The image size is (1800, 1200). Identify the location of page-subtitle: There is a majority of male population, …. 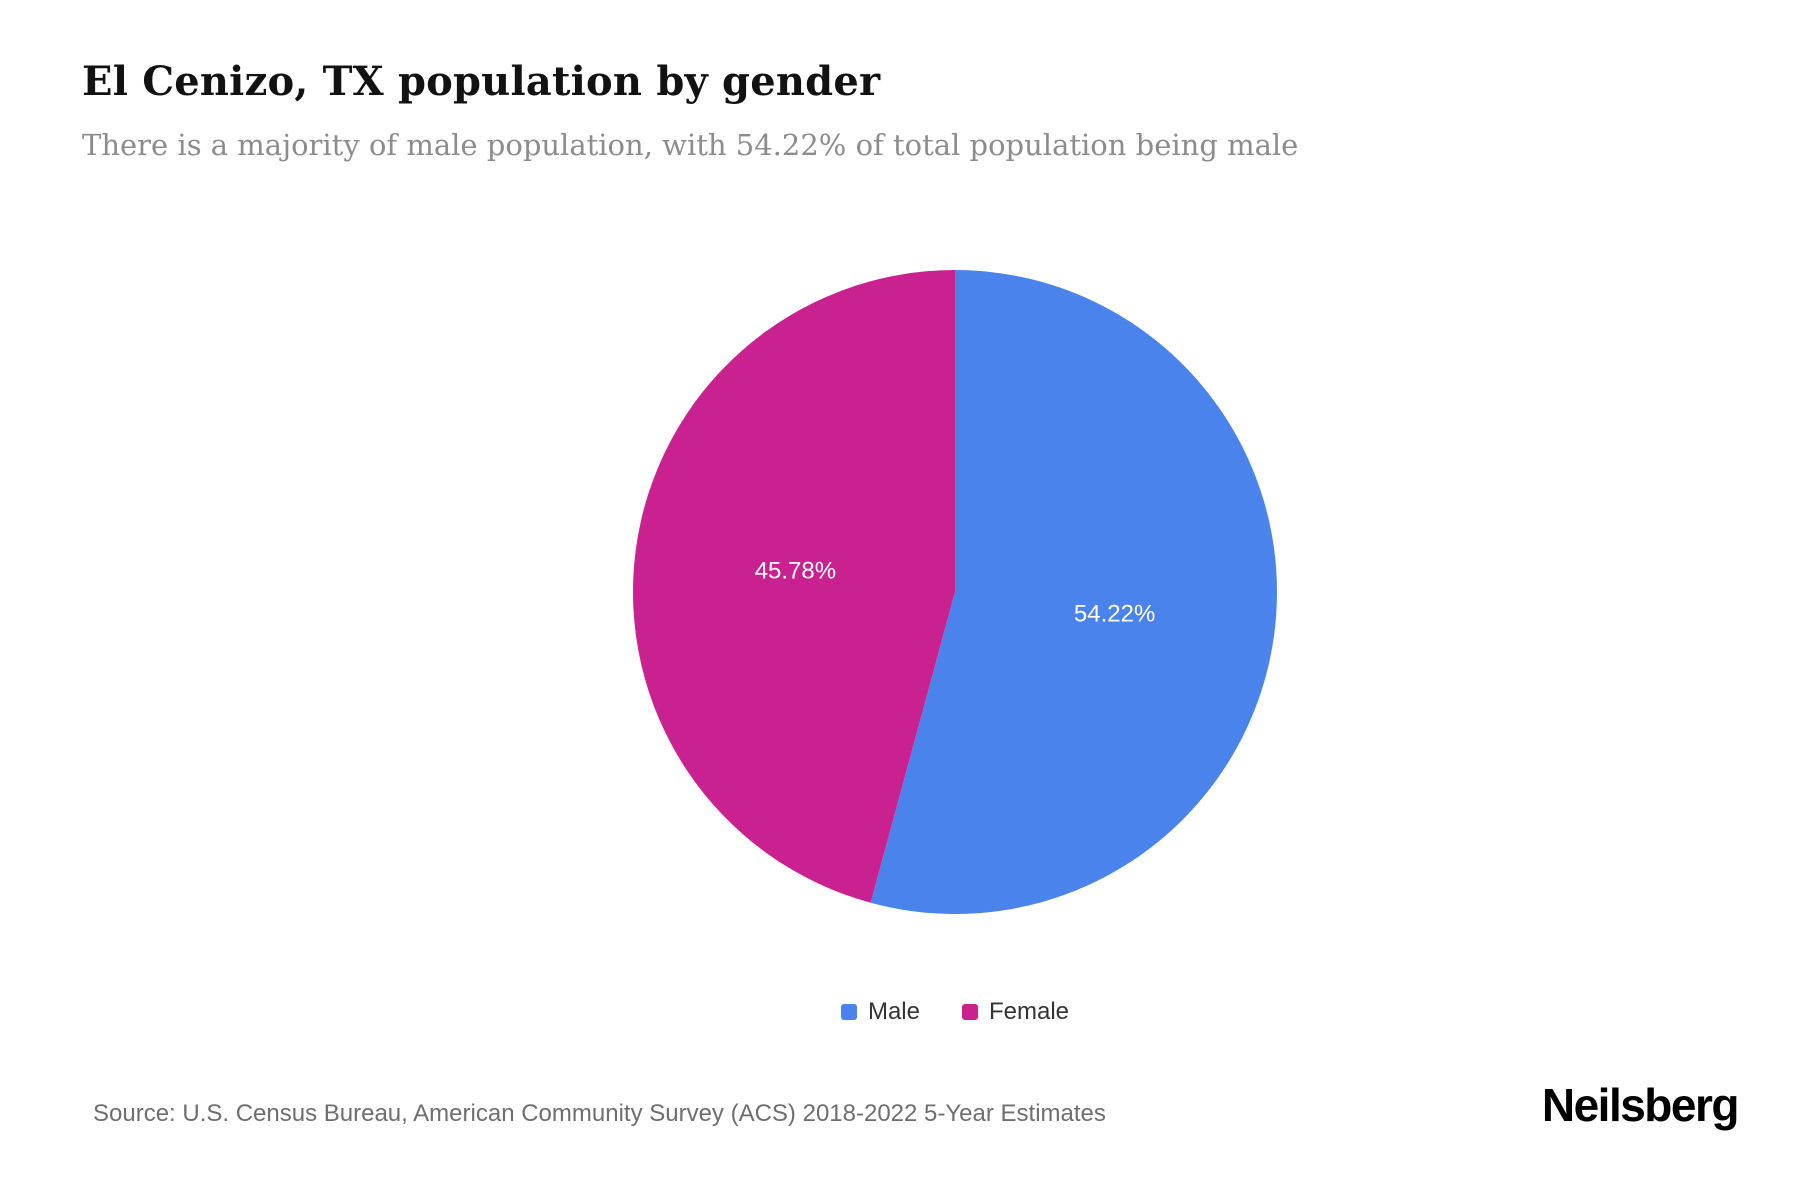
(690, 145).